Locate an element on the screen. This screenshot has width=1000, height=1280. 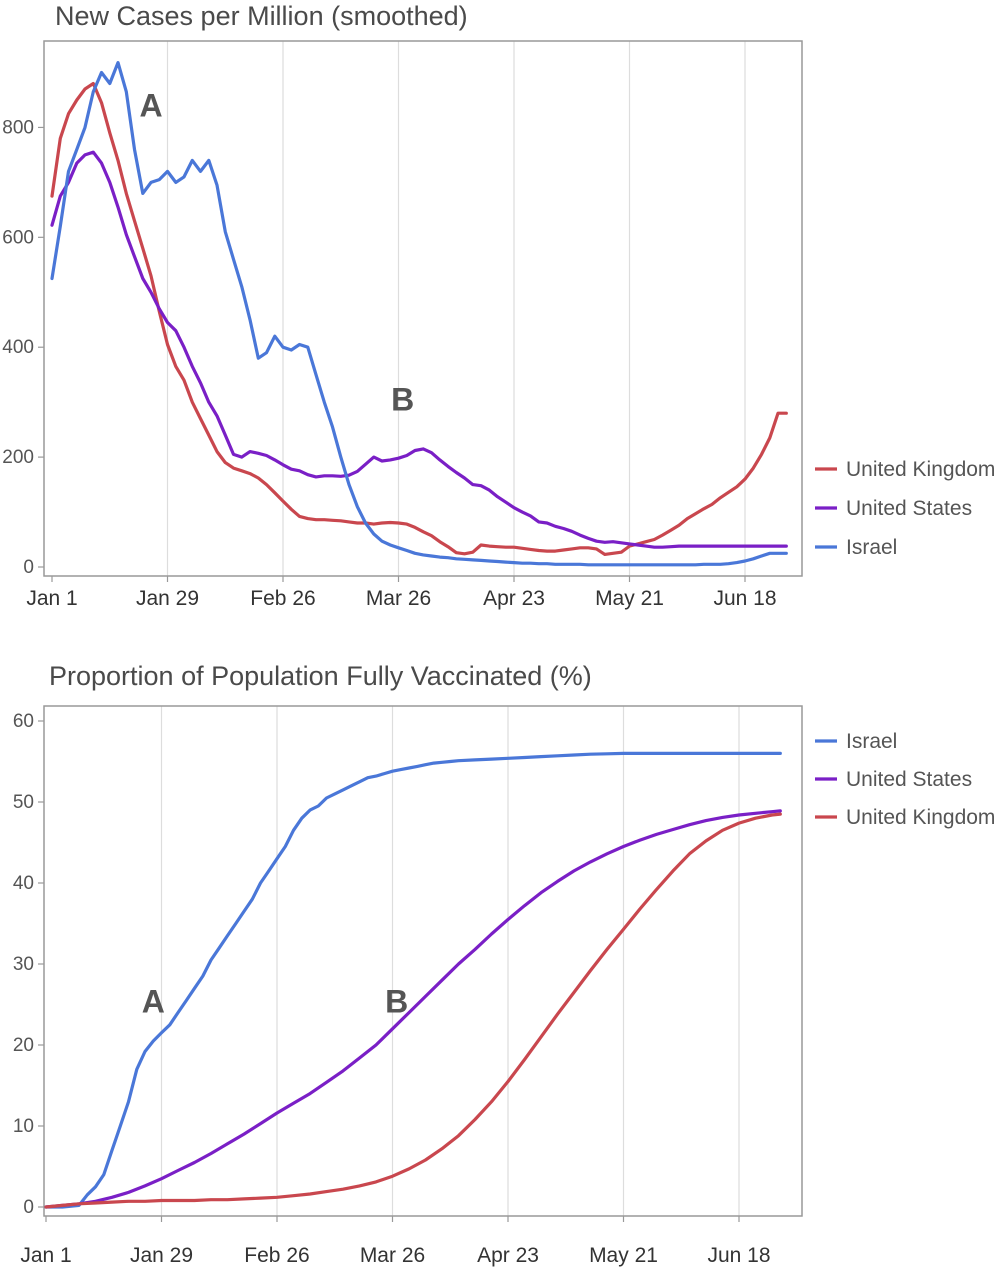
y-tick-label: 50 is located at coordinates (23, 802).